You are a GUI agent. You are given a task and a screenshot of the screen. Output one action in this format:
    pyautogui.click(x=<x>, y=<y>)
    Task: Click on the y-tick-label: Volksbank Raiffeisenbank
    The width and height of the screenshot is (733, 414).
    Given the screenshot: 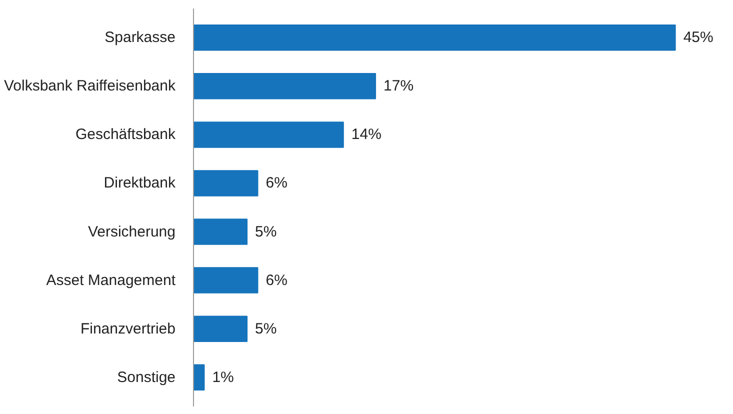 What is the action you would take?
    pyautogui.click(x=90, y=86)
    